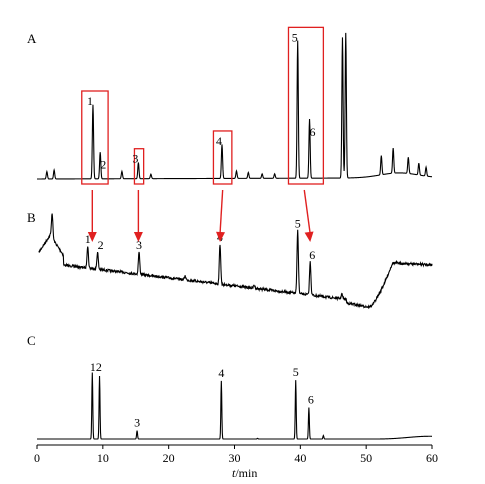  I want to click on x-axis-title: t/min, so click(244, 473).